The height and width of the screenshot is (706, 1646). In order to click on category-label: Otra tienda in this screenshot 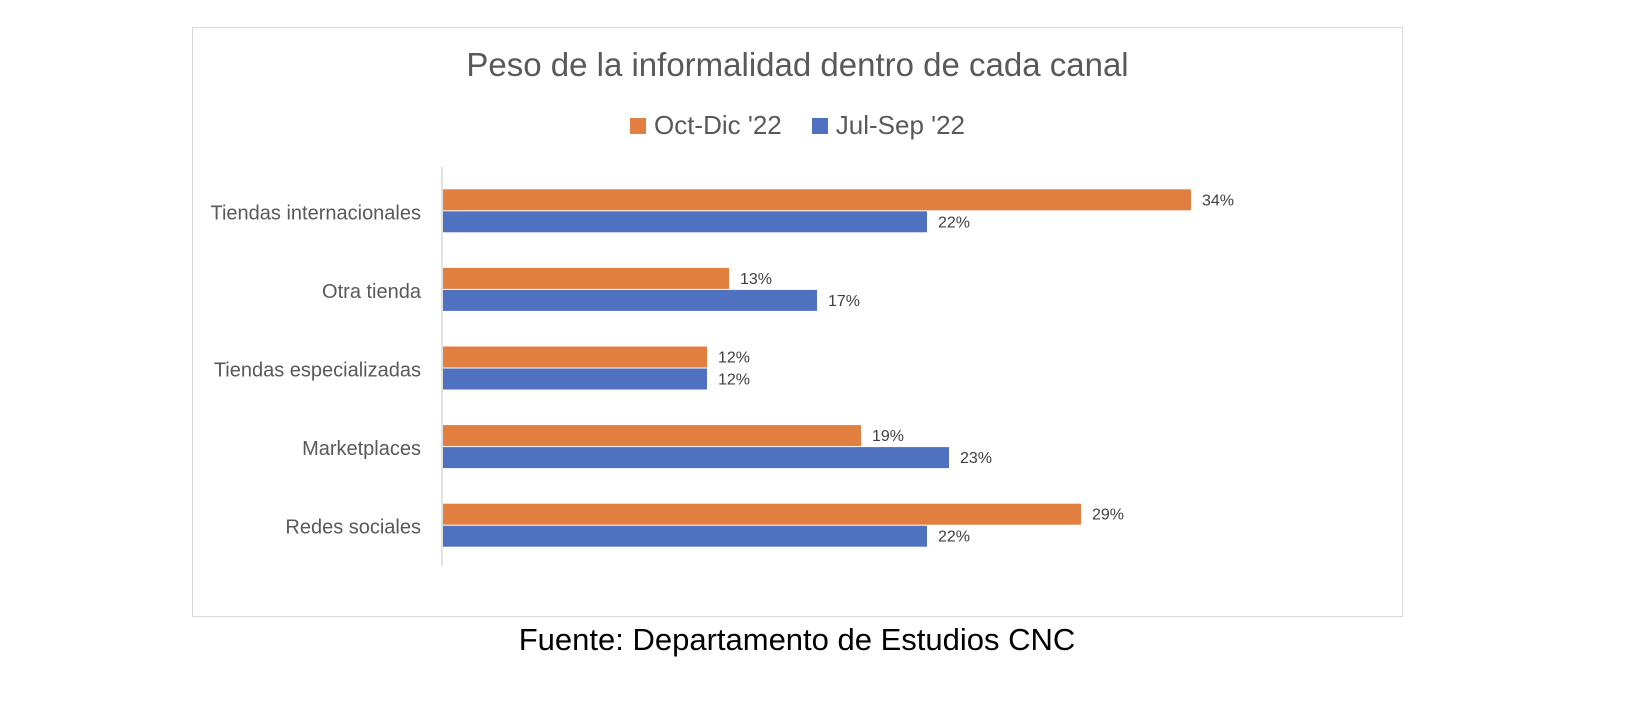, I will do `click(372, 292)`.